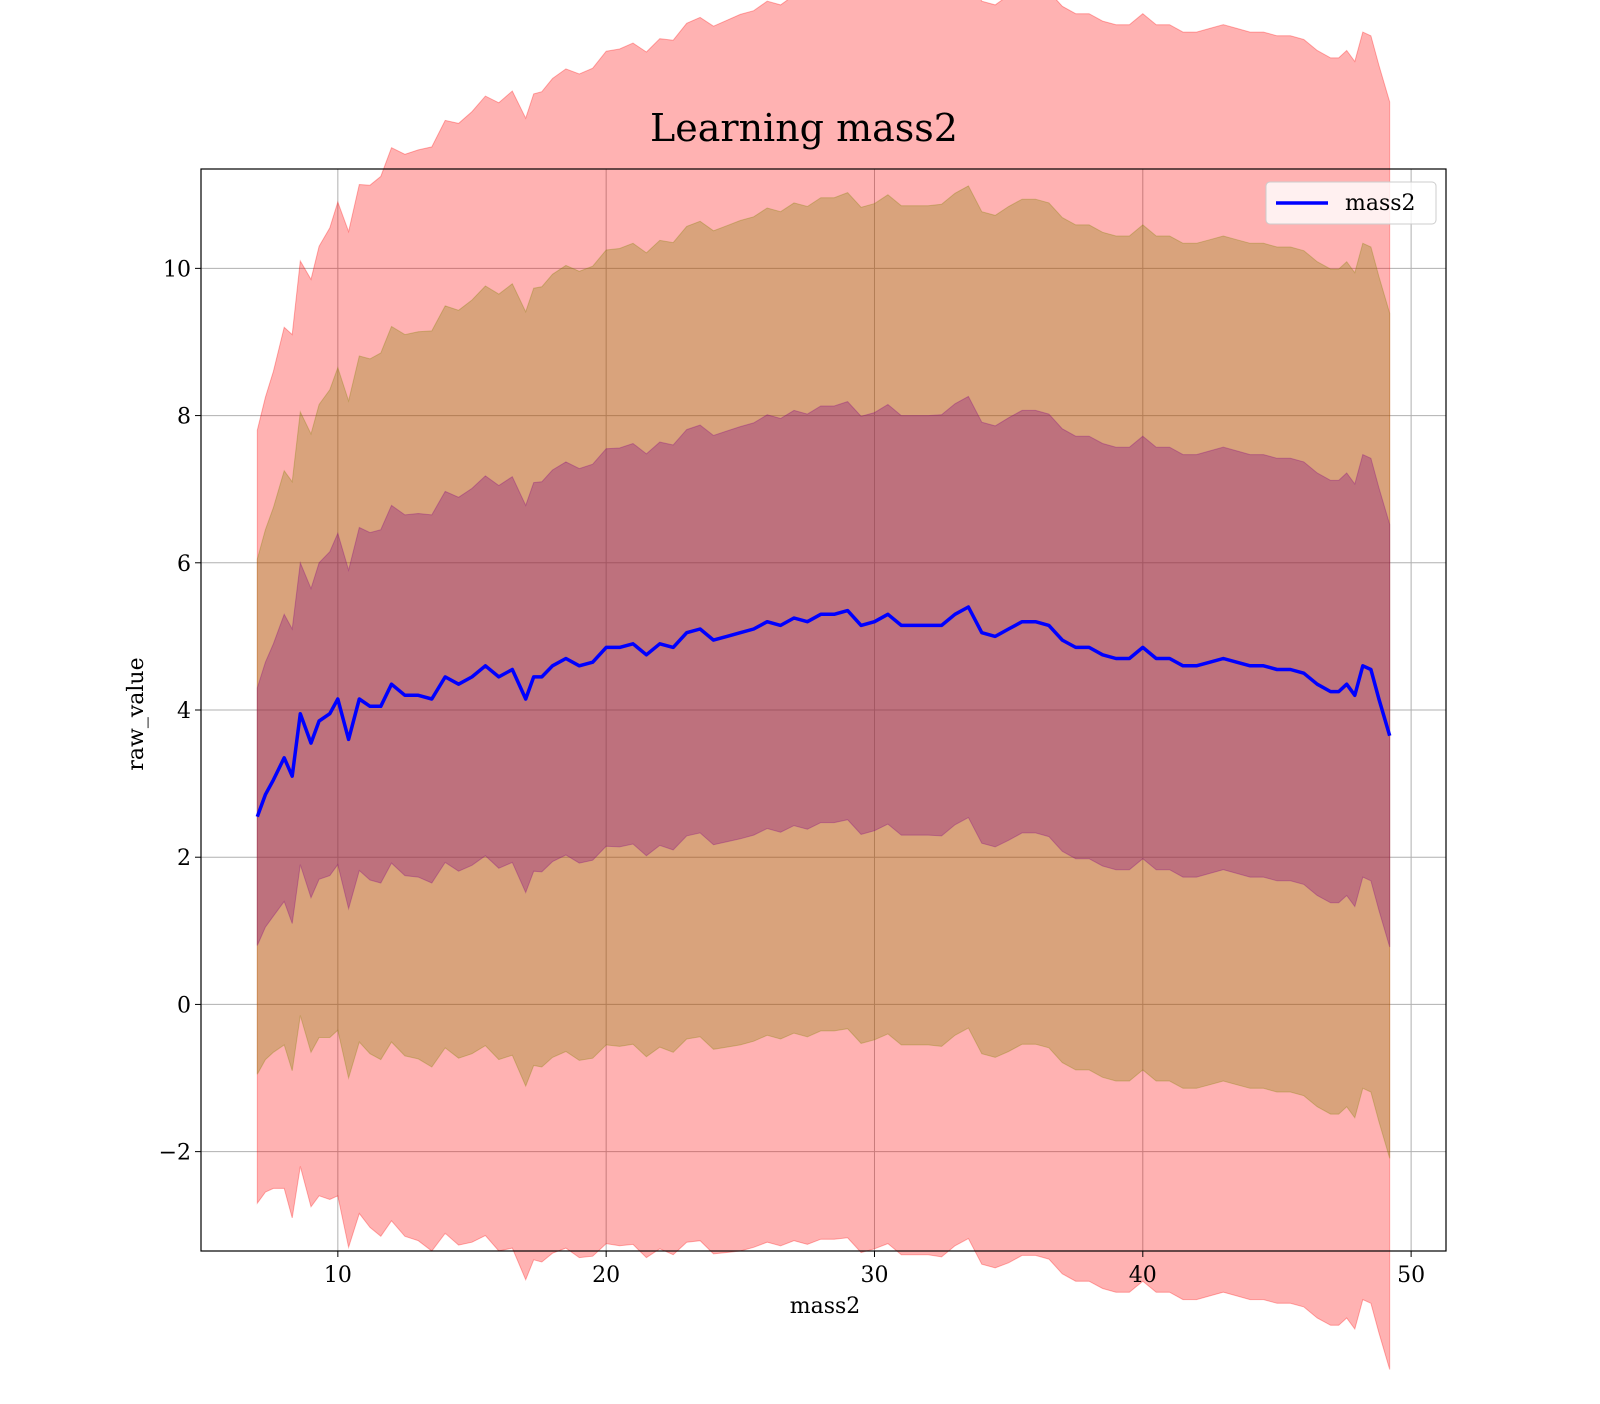 The width and height of the screenshot is (1600, 1404). What do you see at coordinates (874, 1275) in the screenshot?
I see `x-tick-label: 30` at bounding box center [874, 1275].